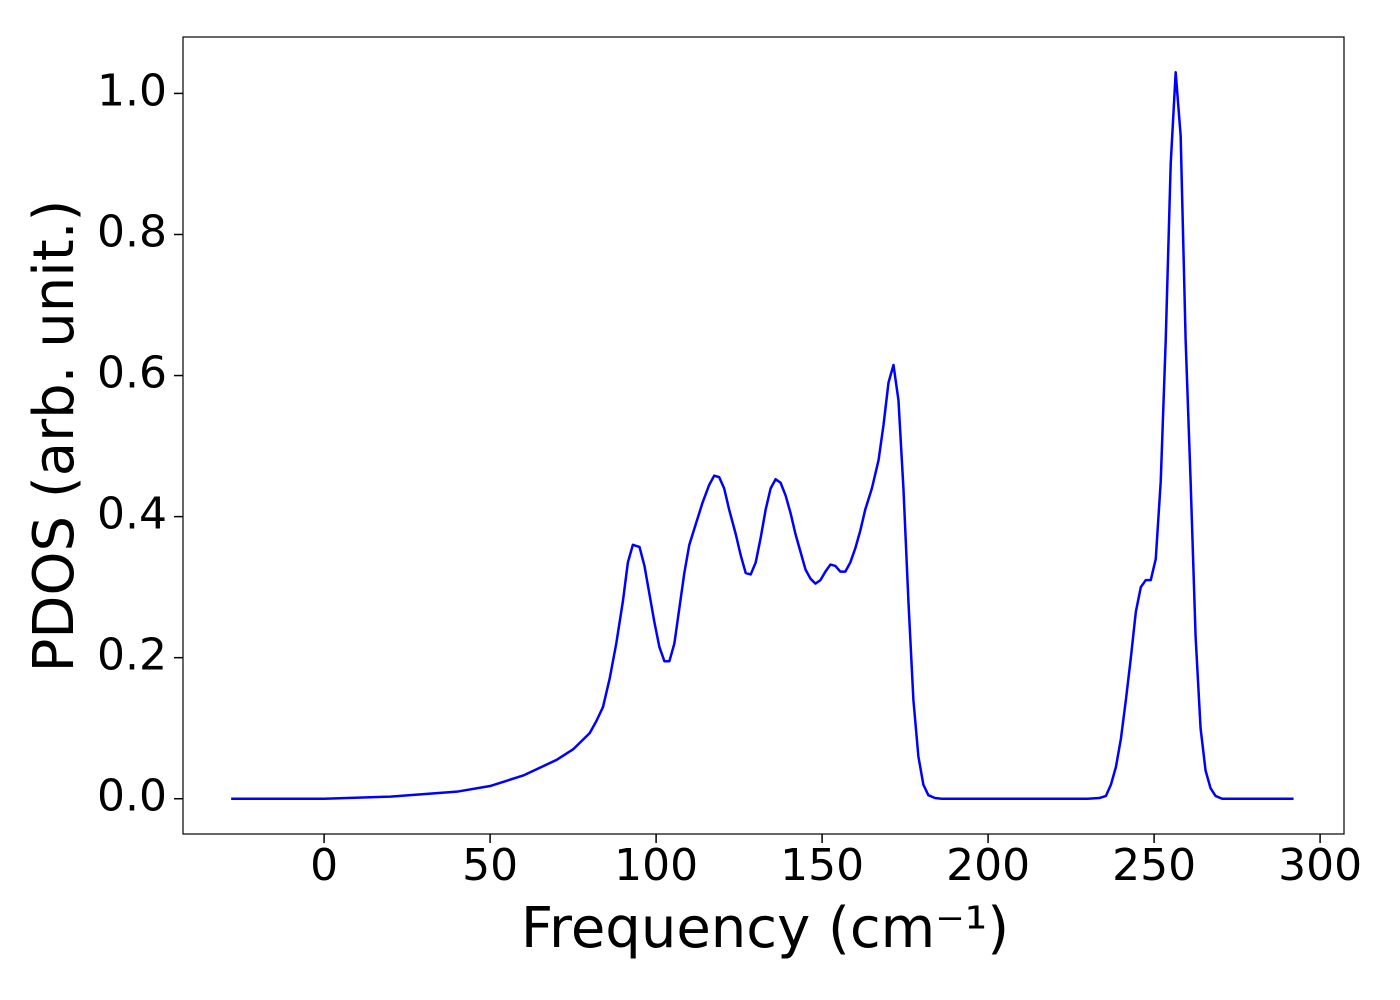  I want to click on x-tick-label: 250, so click(1154, 865).